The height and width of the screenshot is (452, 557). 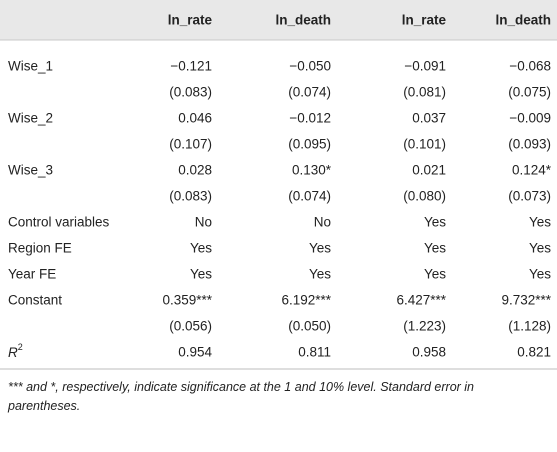 What do you see at coordinates (35, 300) in the screenshot?
I see `row-label: Constant` at bounding box center [35, 300].